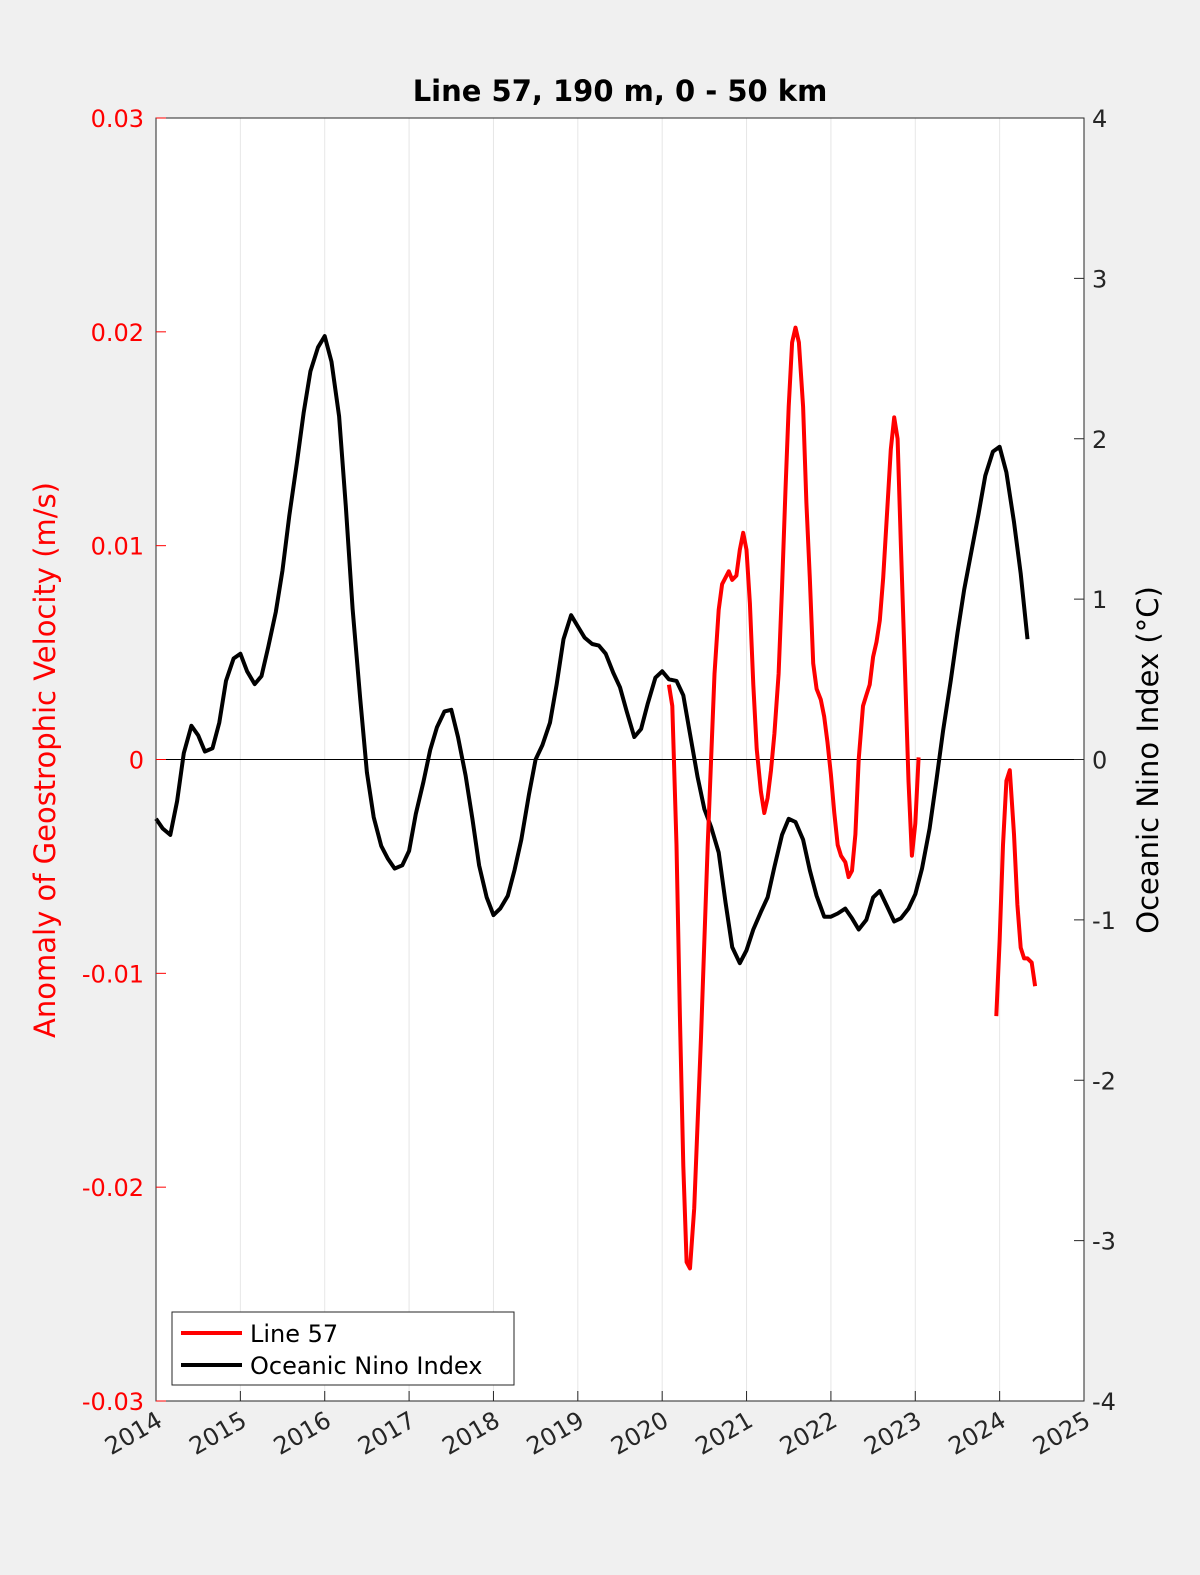 The width and height of the screenshot is (1200, 1575). What do you see at coordinates (124, 760) in the screenshot?
I see `left-y-axis: -0.03 -0.02 -0.01 0 0.01 0.02 0.03` at bounding box center [124, 760].